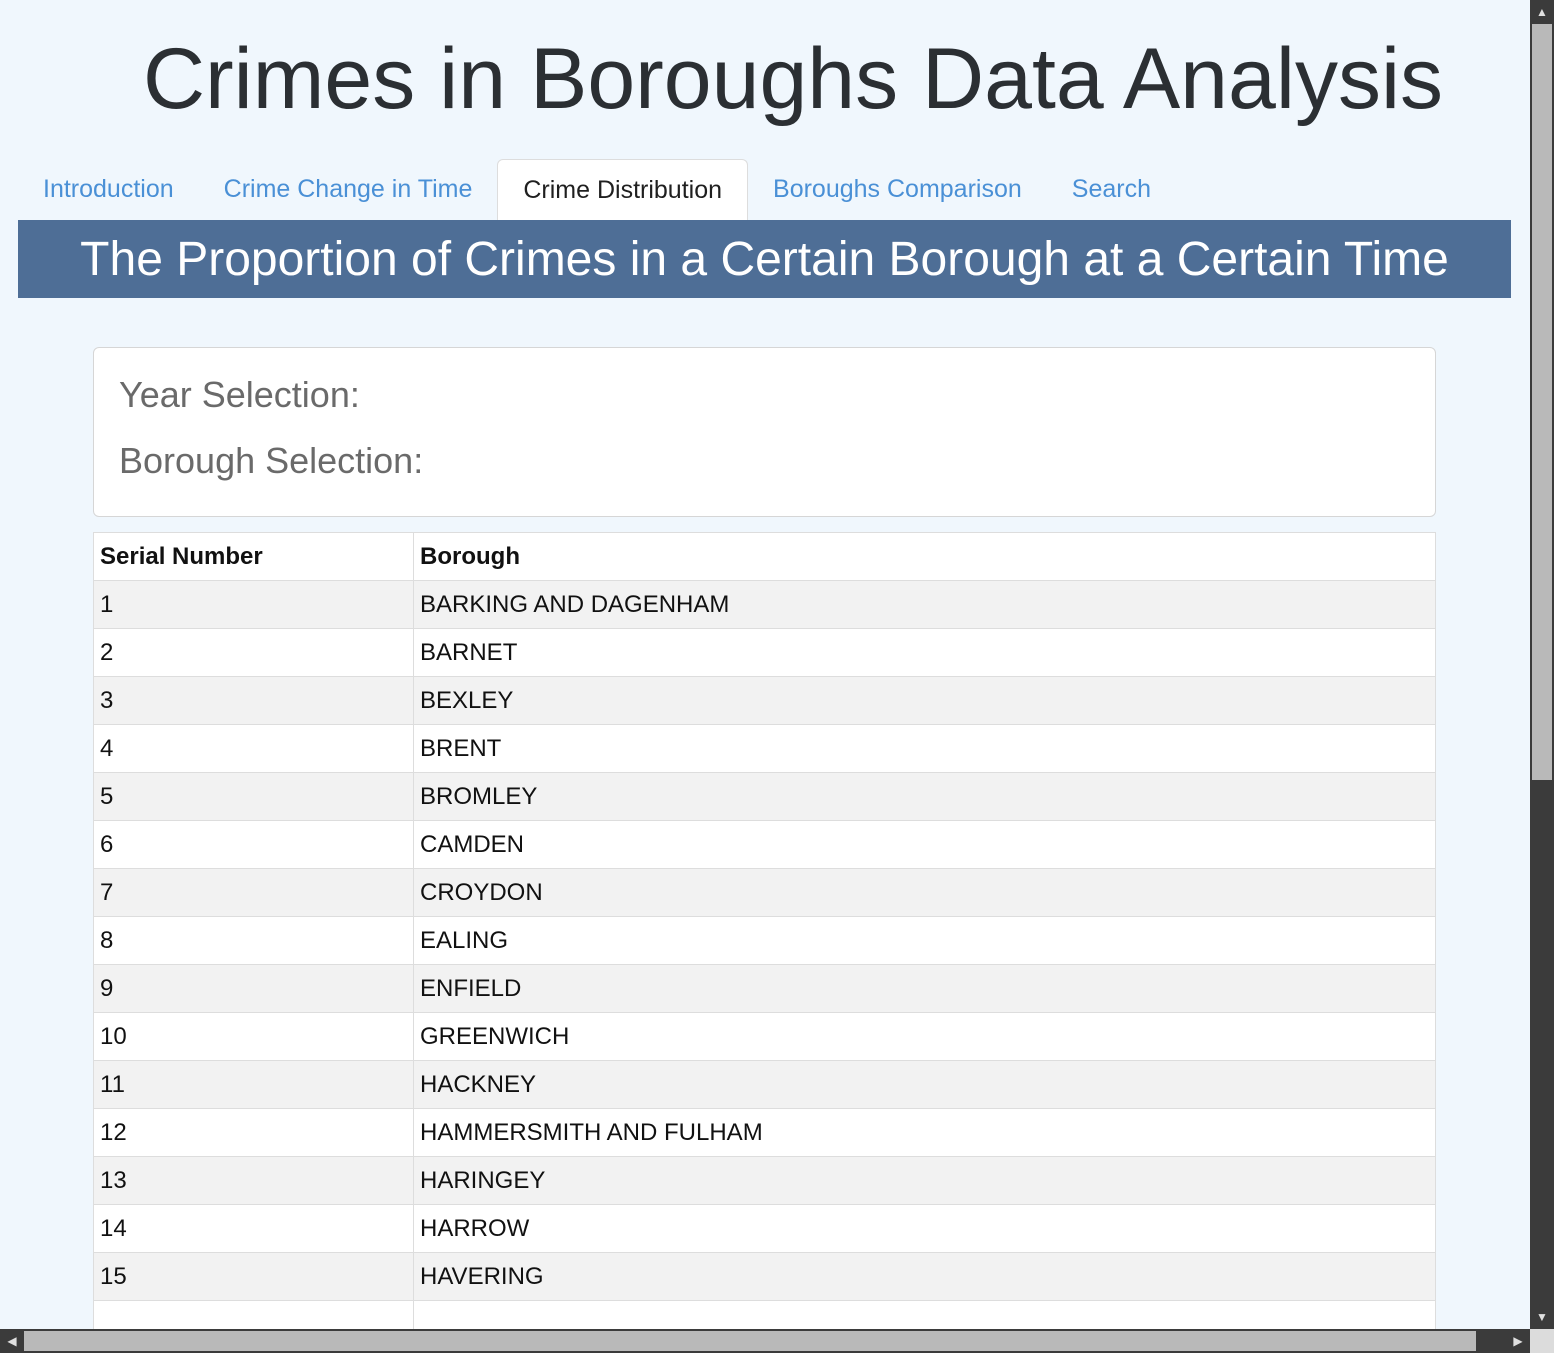 The width and height of the screenshot is (1554, 1353). Describe the element at coordinates (1542, 402) in the screenshot. I see `vertical-scroll-thumb` at that location.